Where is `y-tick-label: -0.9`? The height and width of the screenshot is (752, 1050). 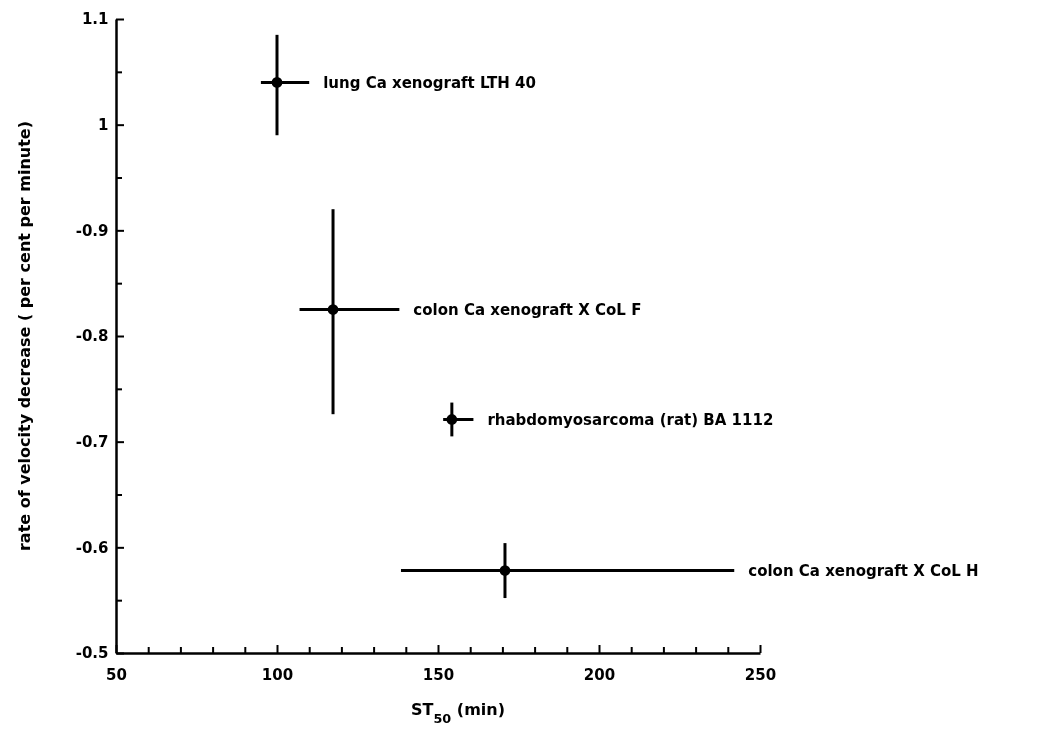
y-tick-label: -0.9 is located at coordinates (92, 230).